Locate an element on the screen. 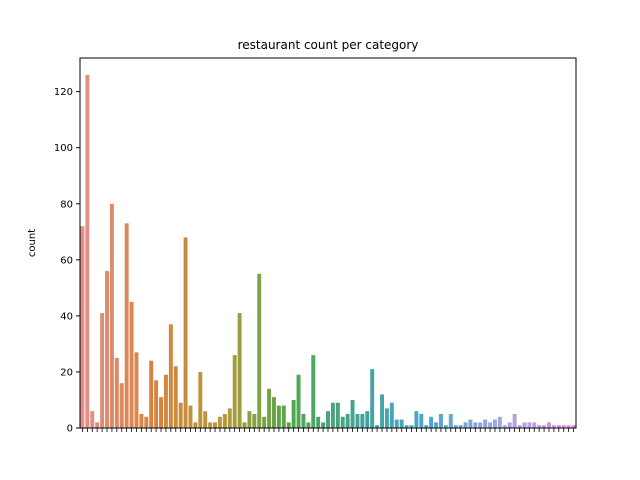 The width and height of the screenshot is (640, 480). y-tick-label: 20 is located at coordinates (66, 372).